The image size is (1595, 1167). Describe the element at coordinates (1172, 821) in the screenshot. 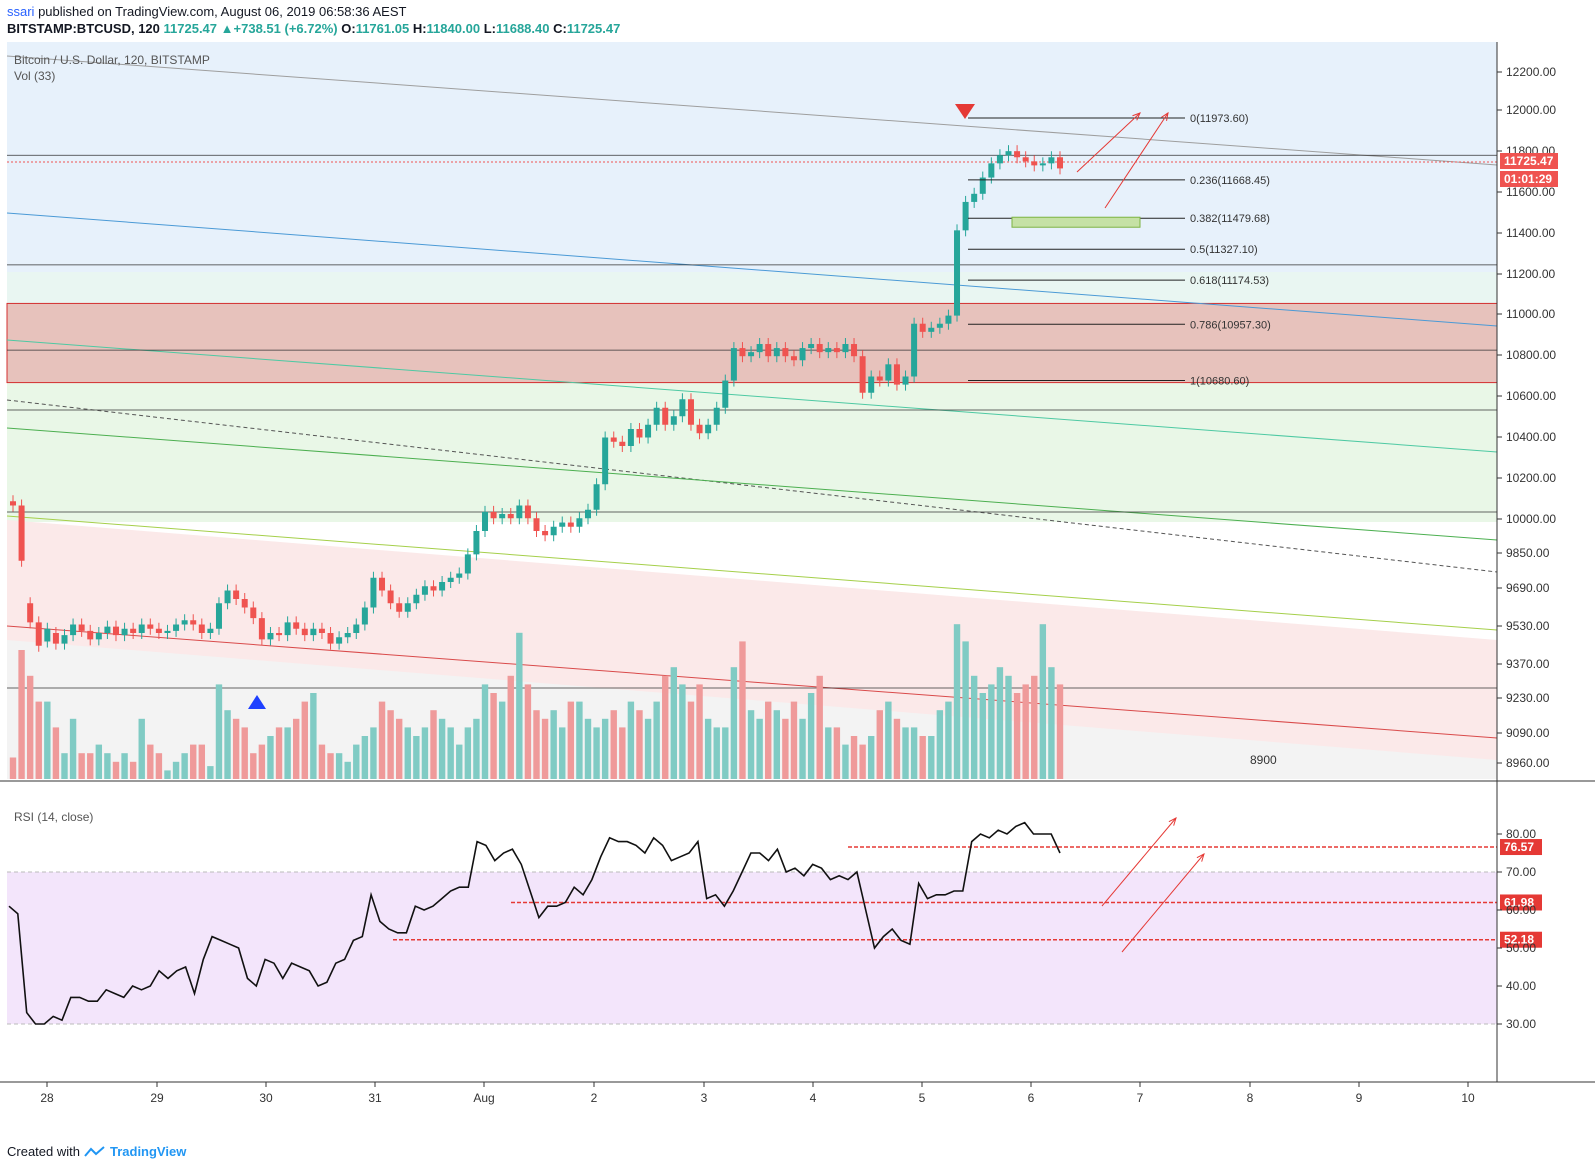

I see `rsi-arrow-1-head` at that location.